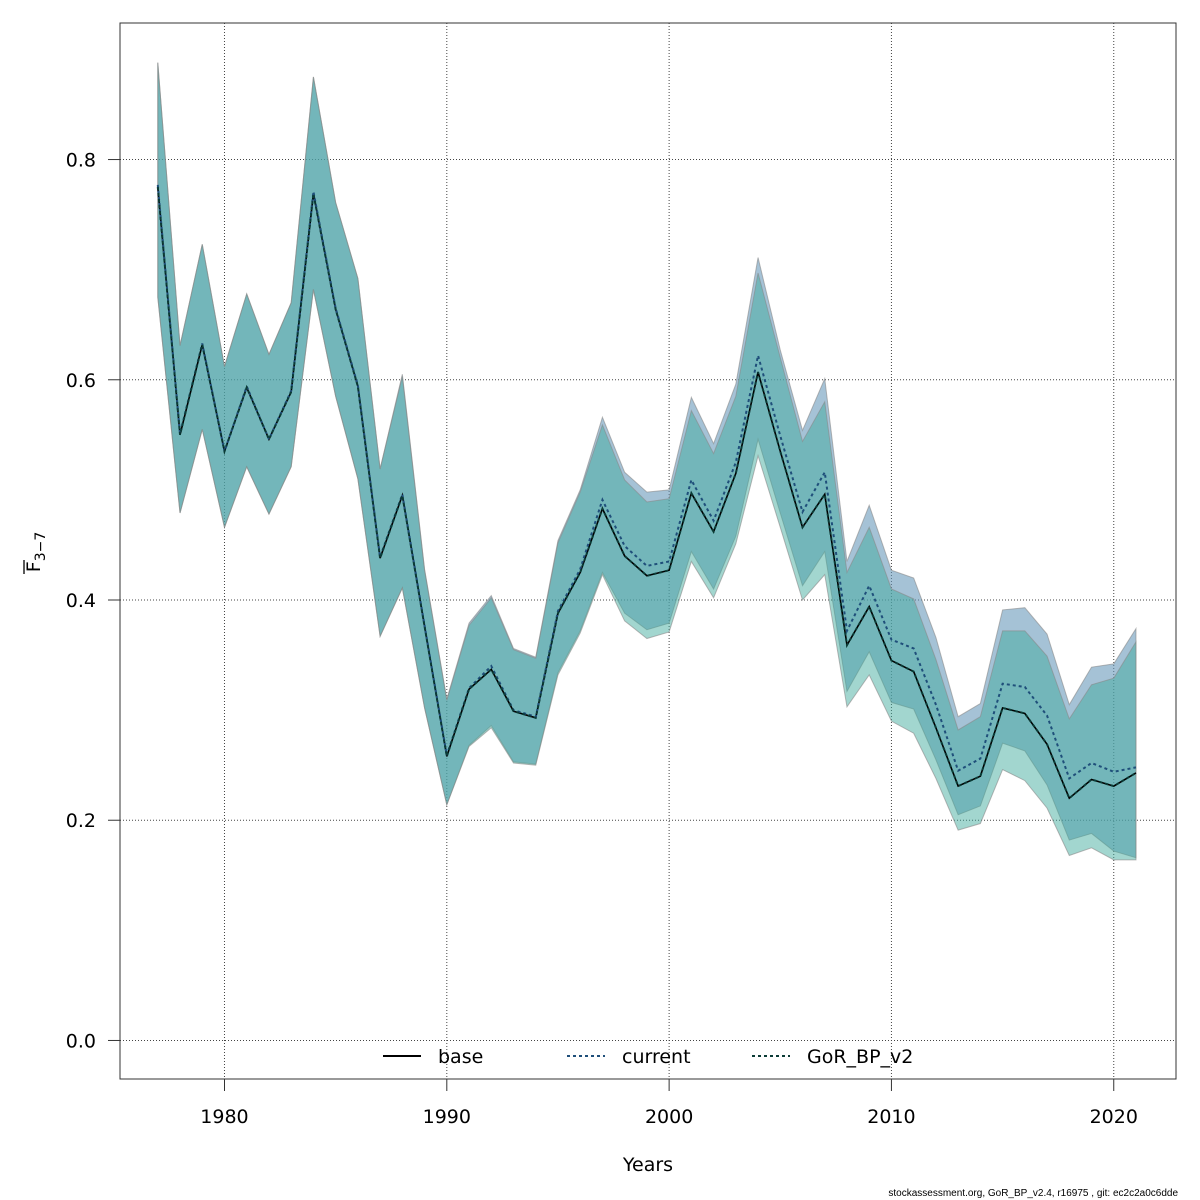 The height and width of the screenshot is (1200, 1200). What do you see at coordinates (81, 821) in the screenshot?
I see `y-tick-label: 0.2` at bounding box center [81, 821].